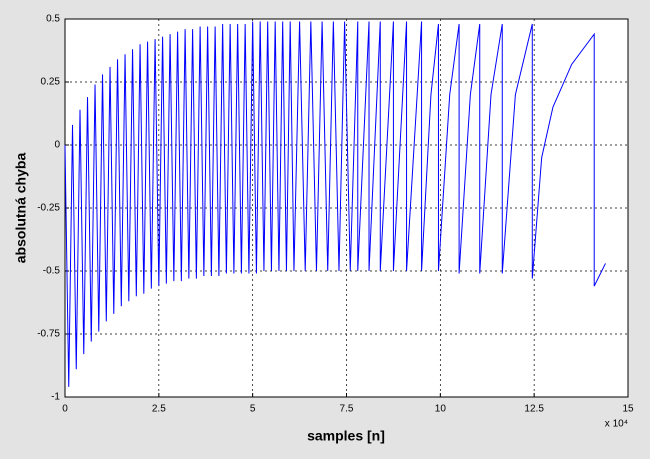 Image resolution: width=650 pixels, height=459 pixels. Describe the element at coordinates (55, 397) in the screenshot. I see `y-tick-label: -1` at that location.